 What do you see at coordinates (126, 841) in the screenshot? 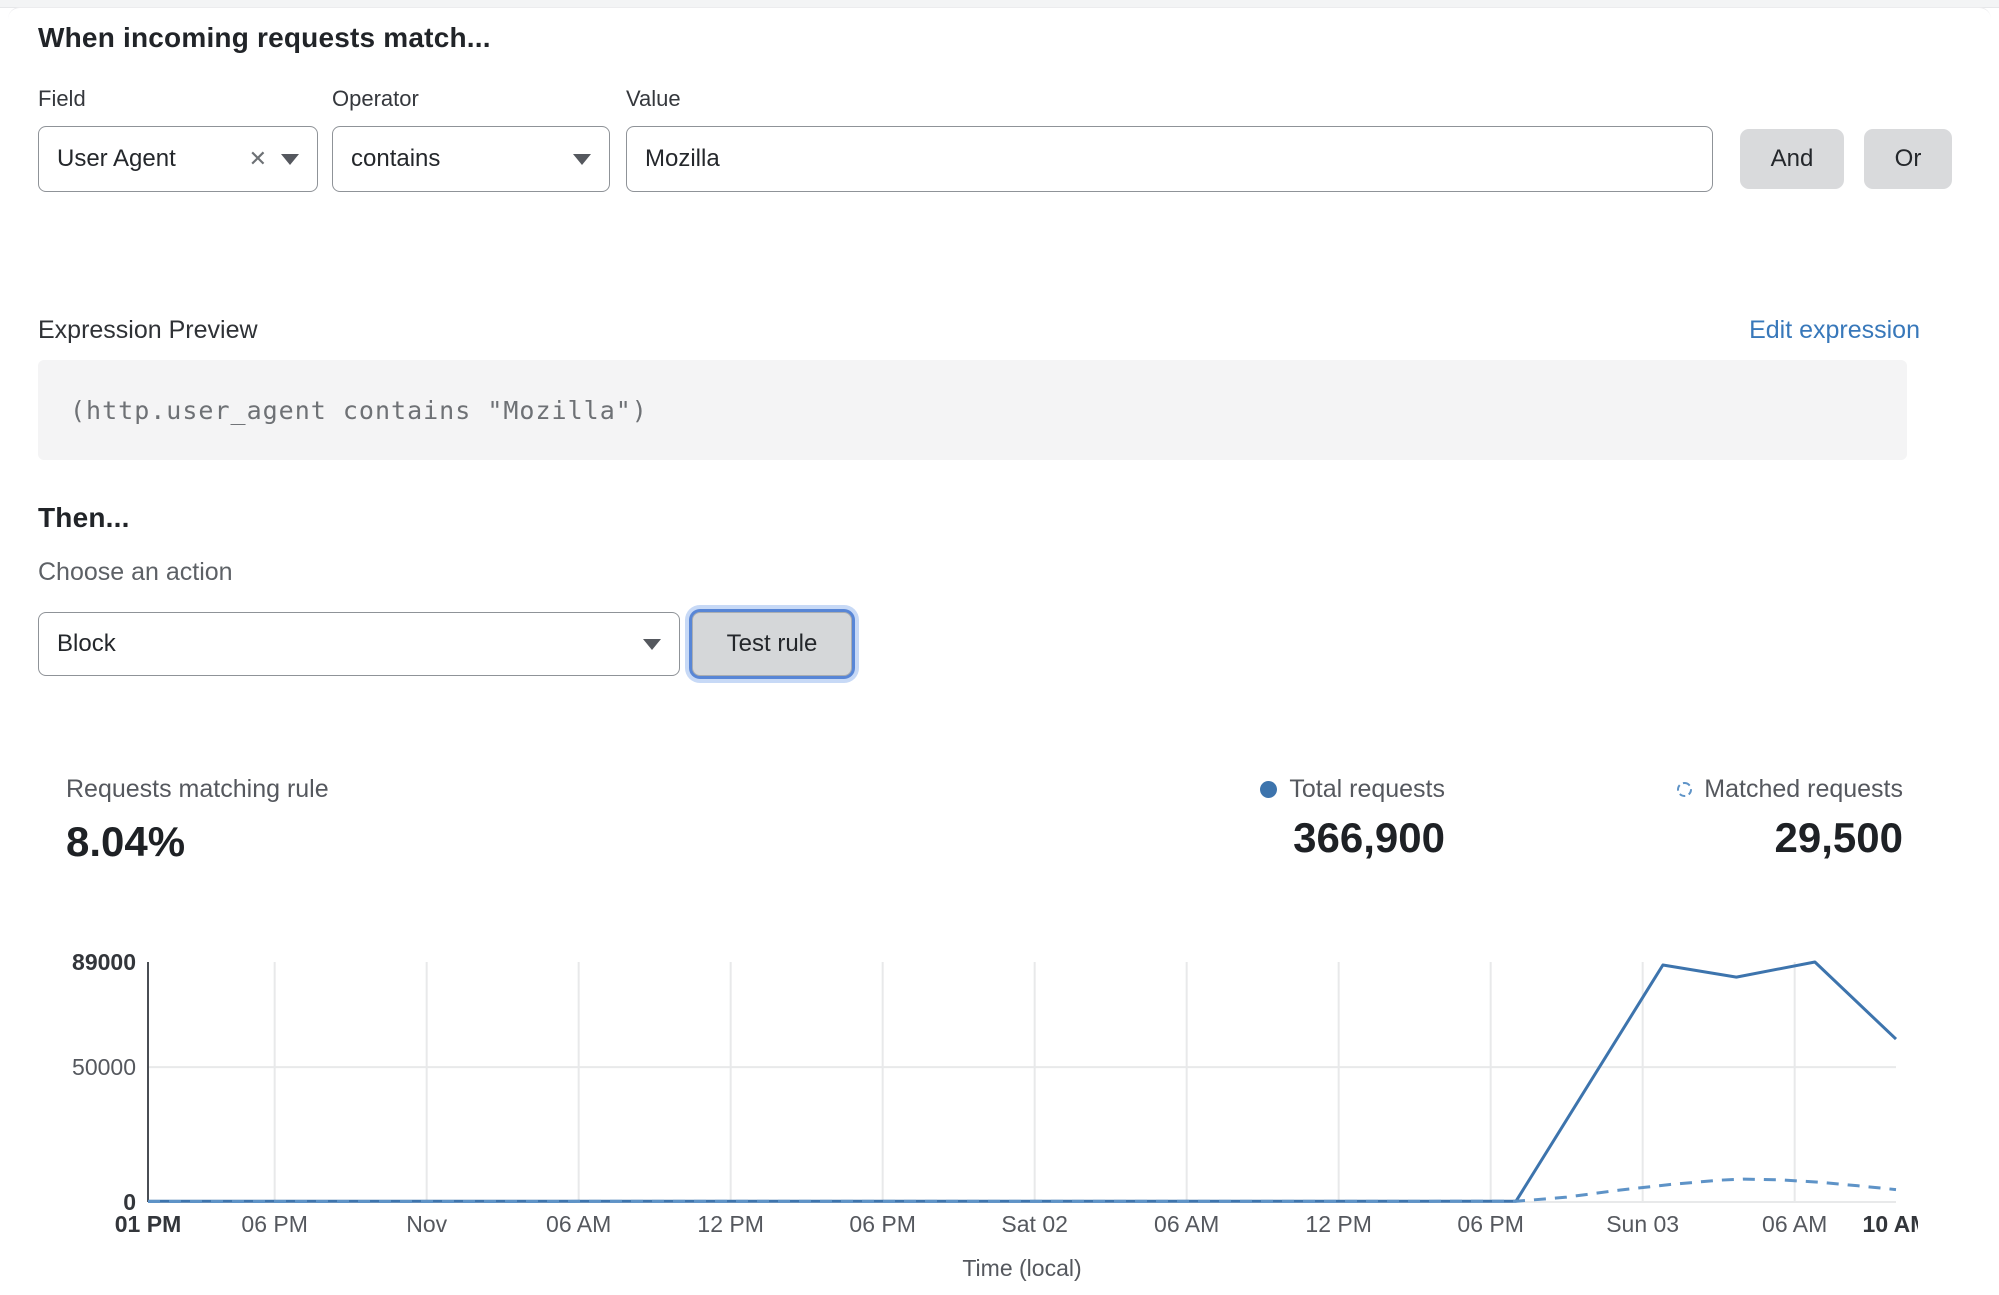
I see `requests-matching-value: 8.04%` at bounding box center [126, 841].